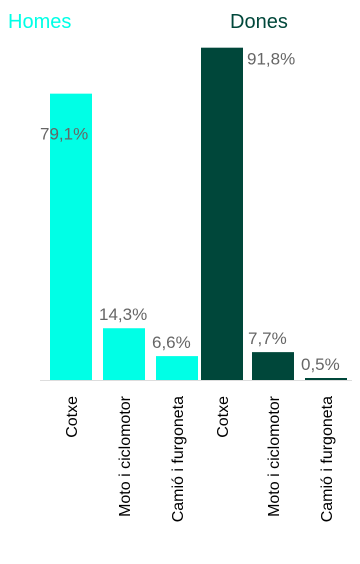 The width and height of the screenshot is (360, 564). I want to click on group-title-dones: Dones, so click(259, 22).